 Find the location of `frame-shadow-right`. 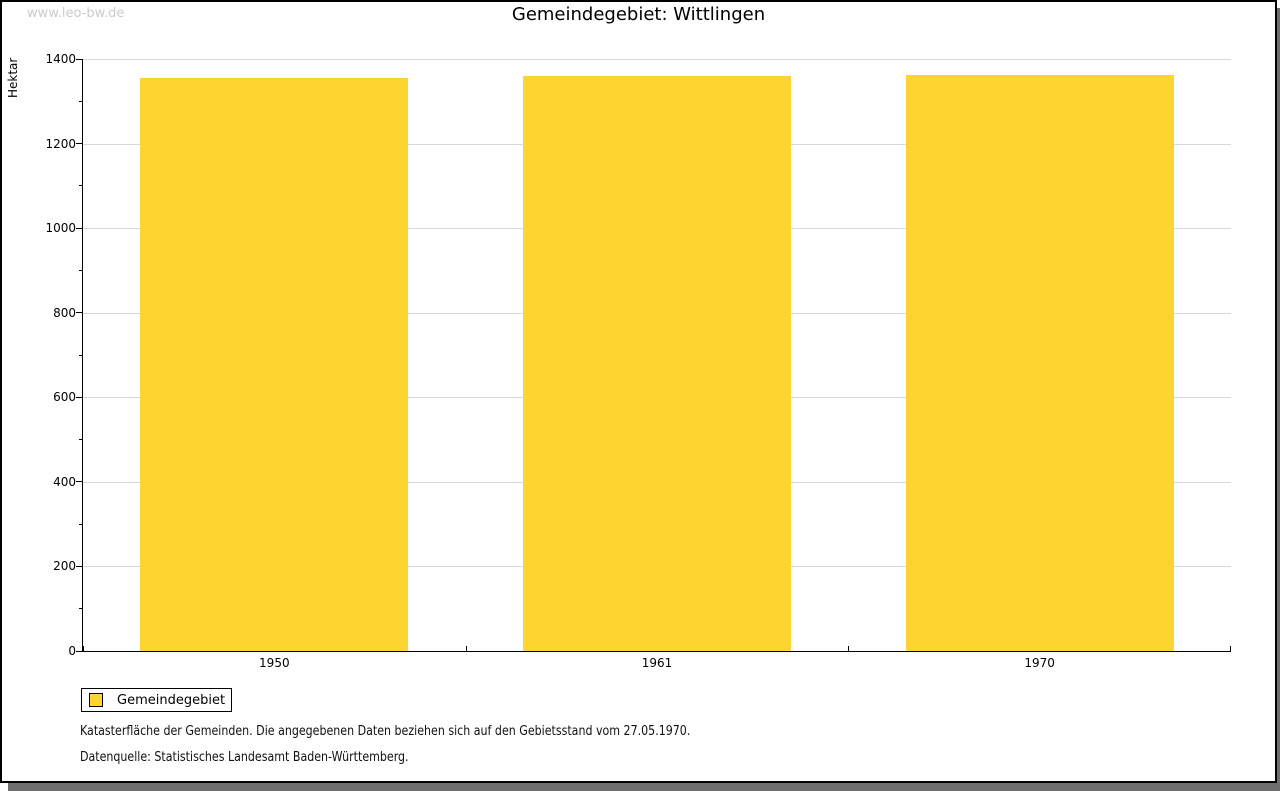

frame-shadow-right is located at coordinates (1278, 399).